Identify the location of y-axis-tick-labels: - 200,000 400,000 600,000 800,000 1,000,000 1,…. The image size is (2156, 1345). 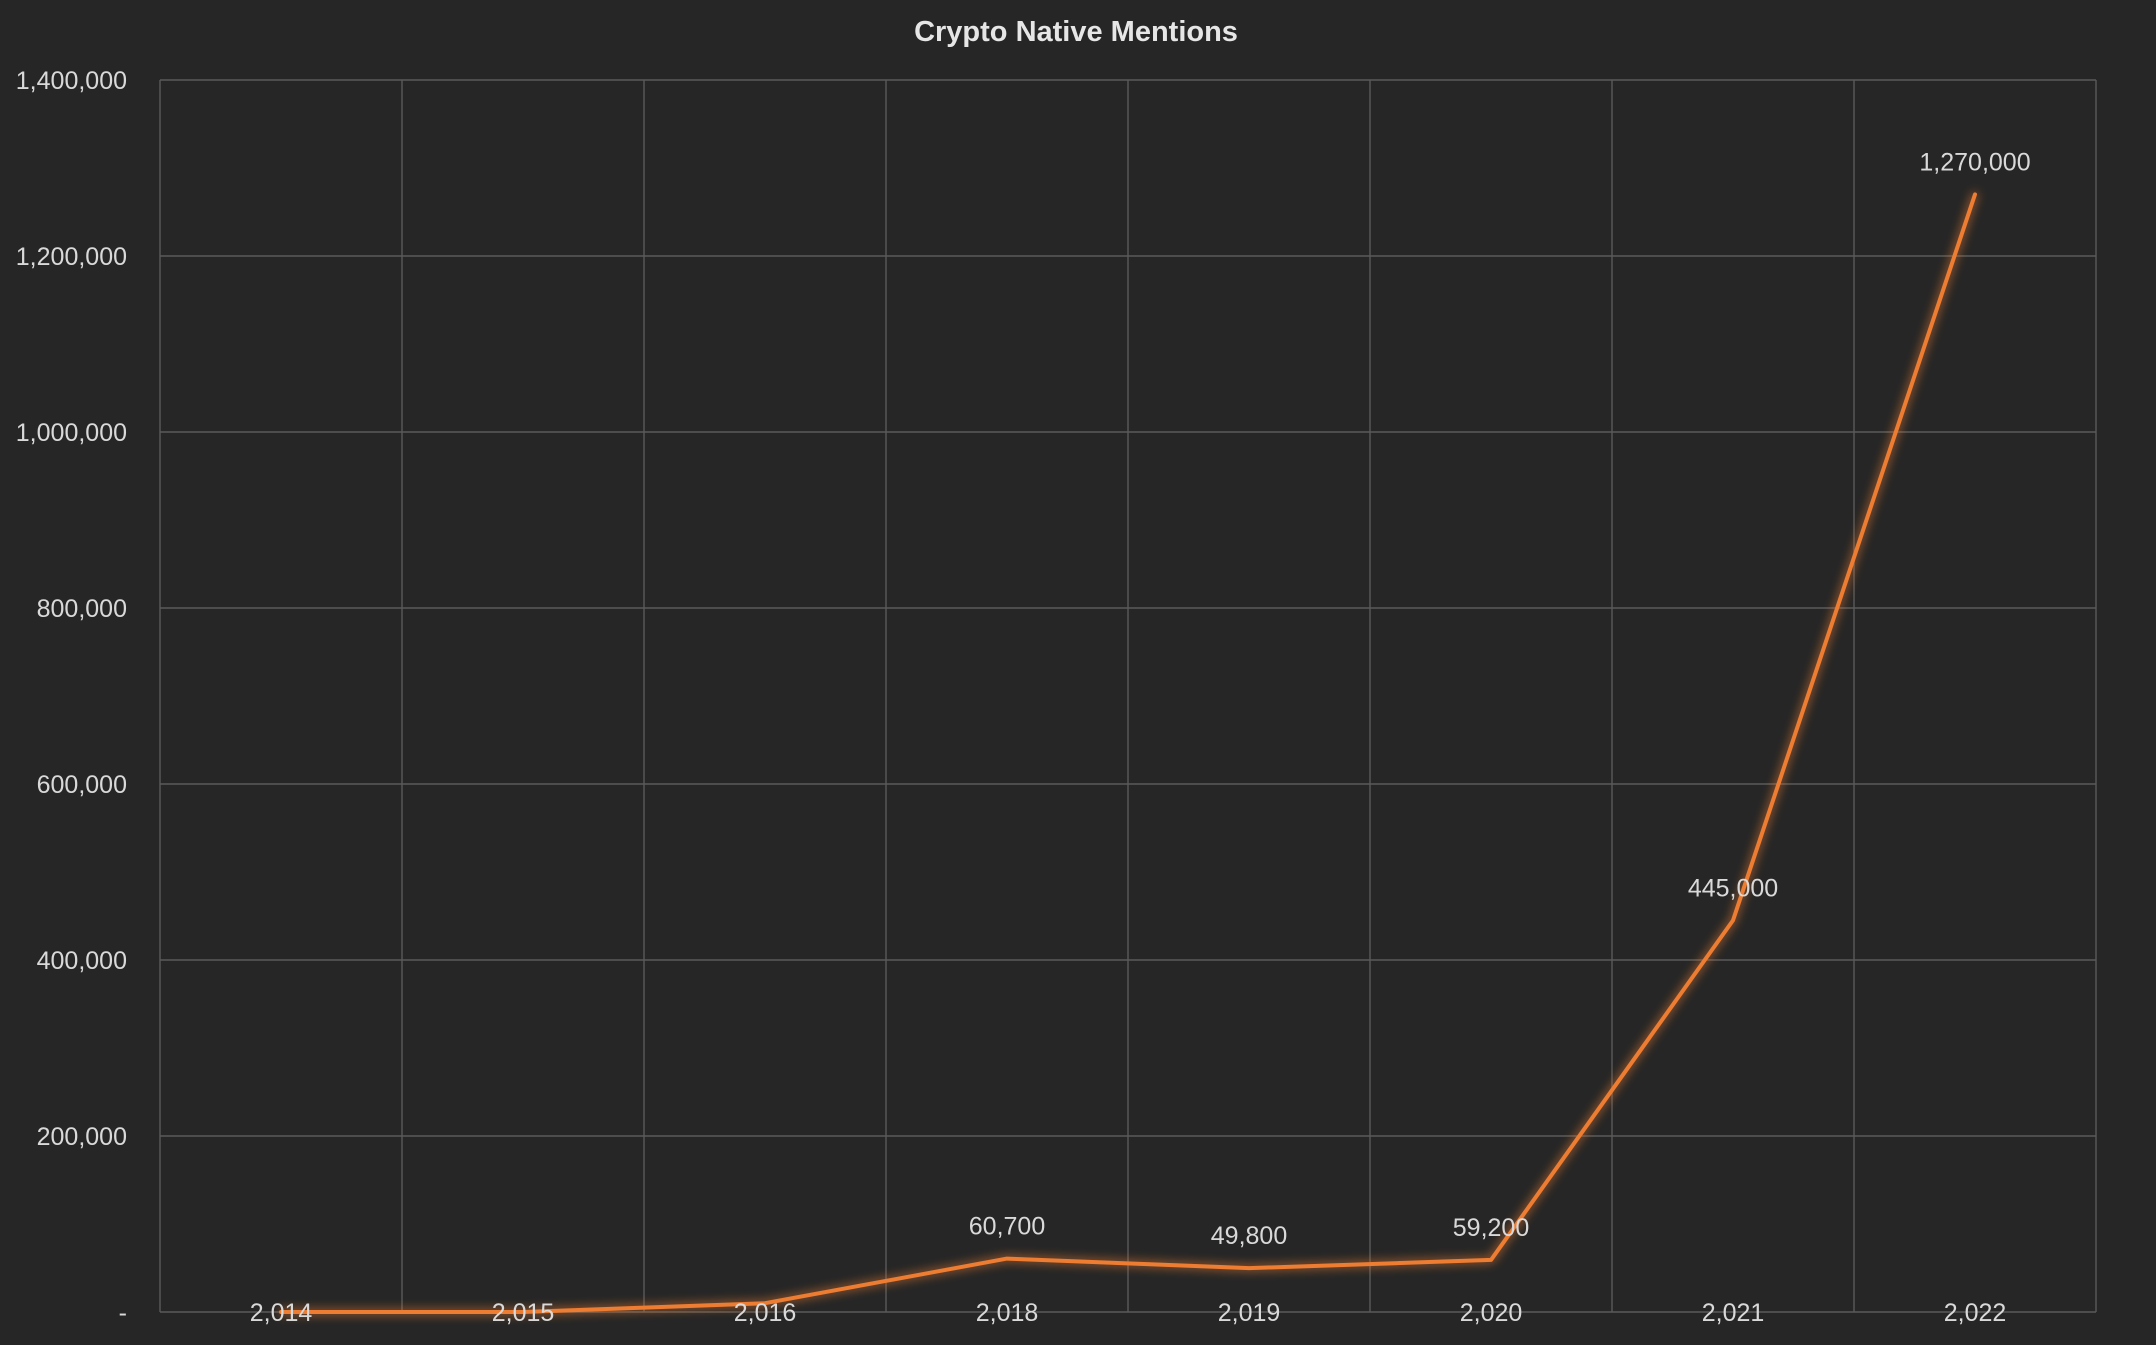
(71, 697).